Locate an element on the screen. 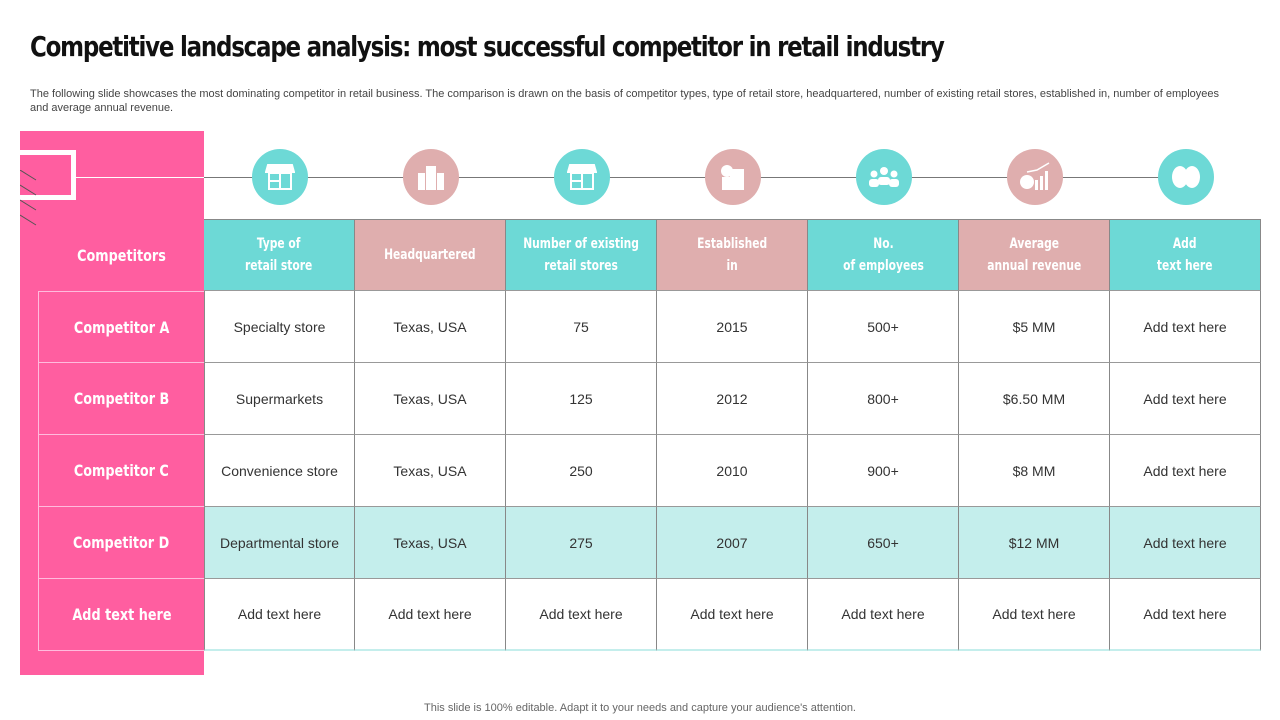 The image size is (1280, 720). column-header-label: Headquartered is located at coordinates (430, 255).